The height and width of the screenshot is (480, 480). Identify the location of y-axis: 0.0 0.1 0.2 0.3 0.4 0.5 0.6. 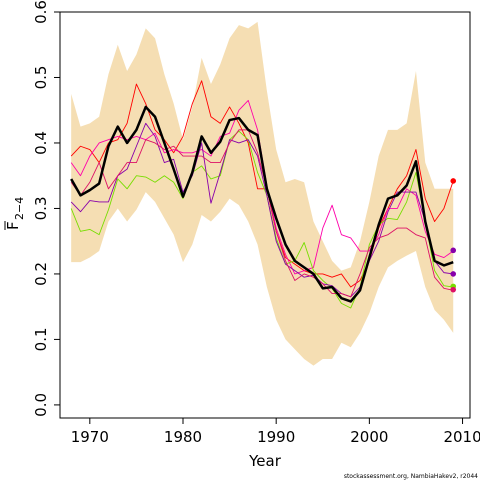
(46, 208).